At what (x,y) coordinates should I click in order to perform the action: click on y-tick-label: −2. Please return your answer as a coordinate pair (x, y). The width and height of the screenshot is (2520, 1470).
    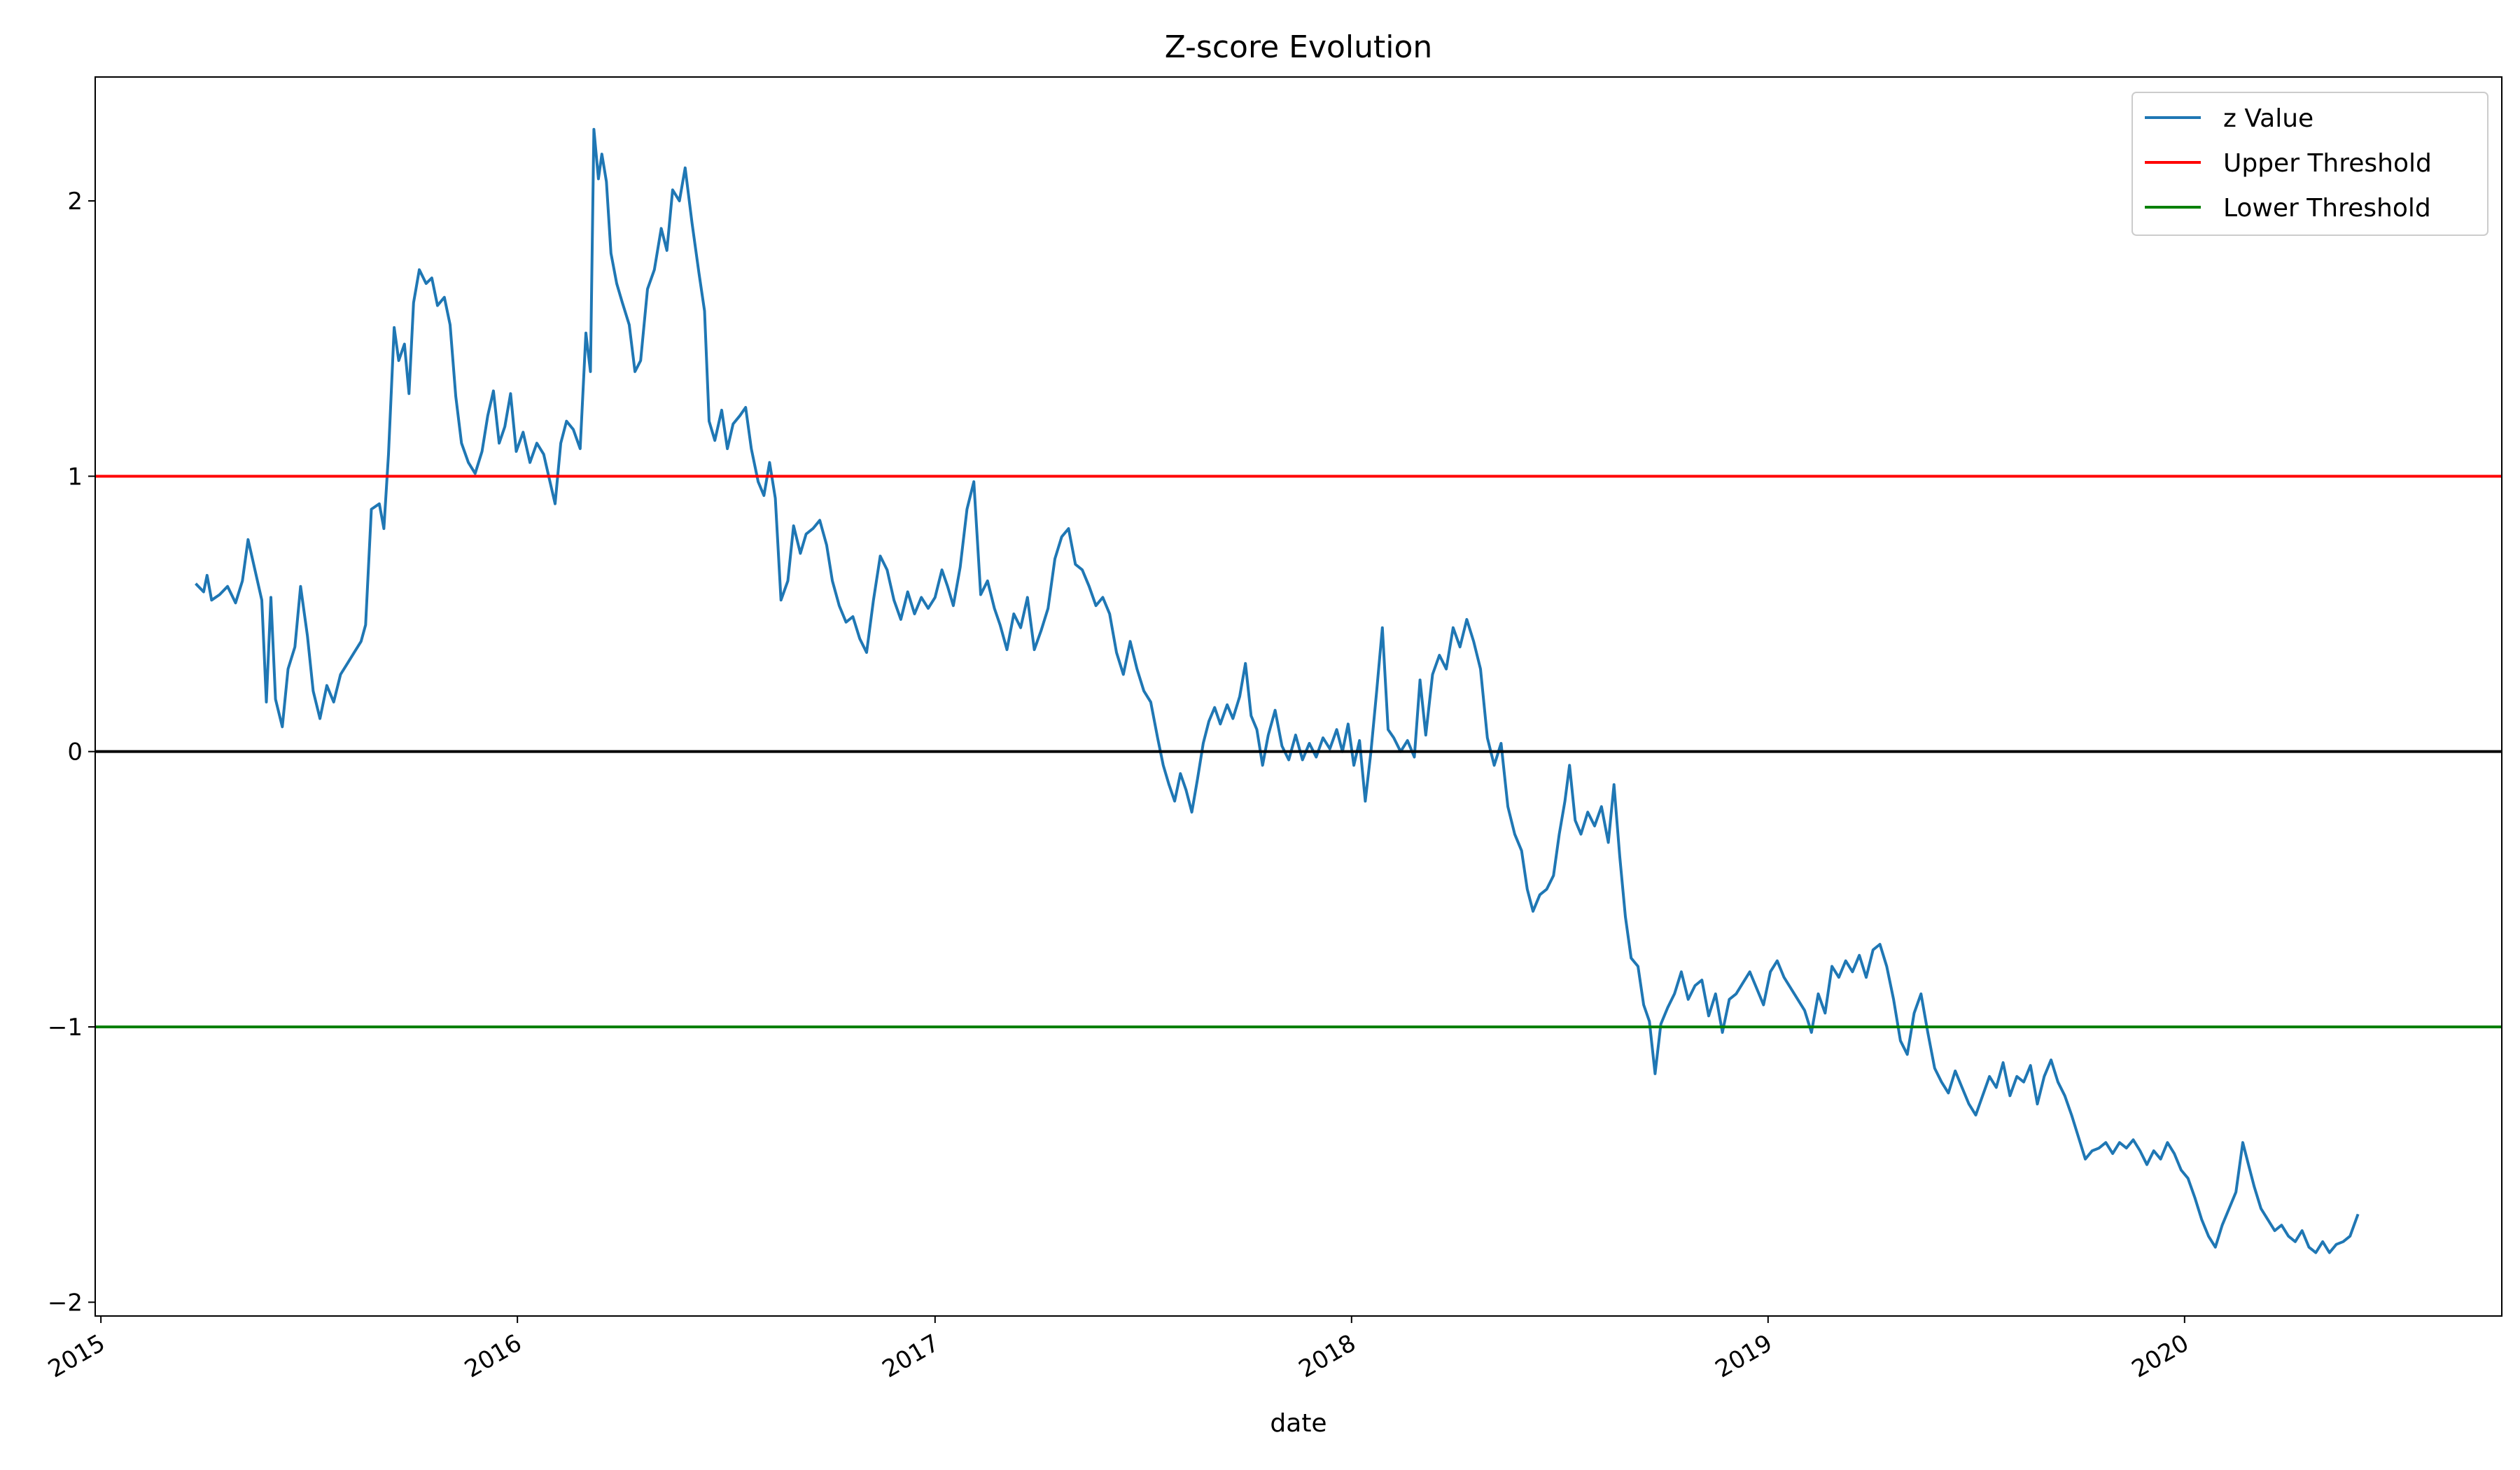
    Looking at the image, I should click on (65, 1303).